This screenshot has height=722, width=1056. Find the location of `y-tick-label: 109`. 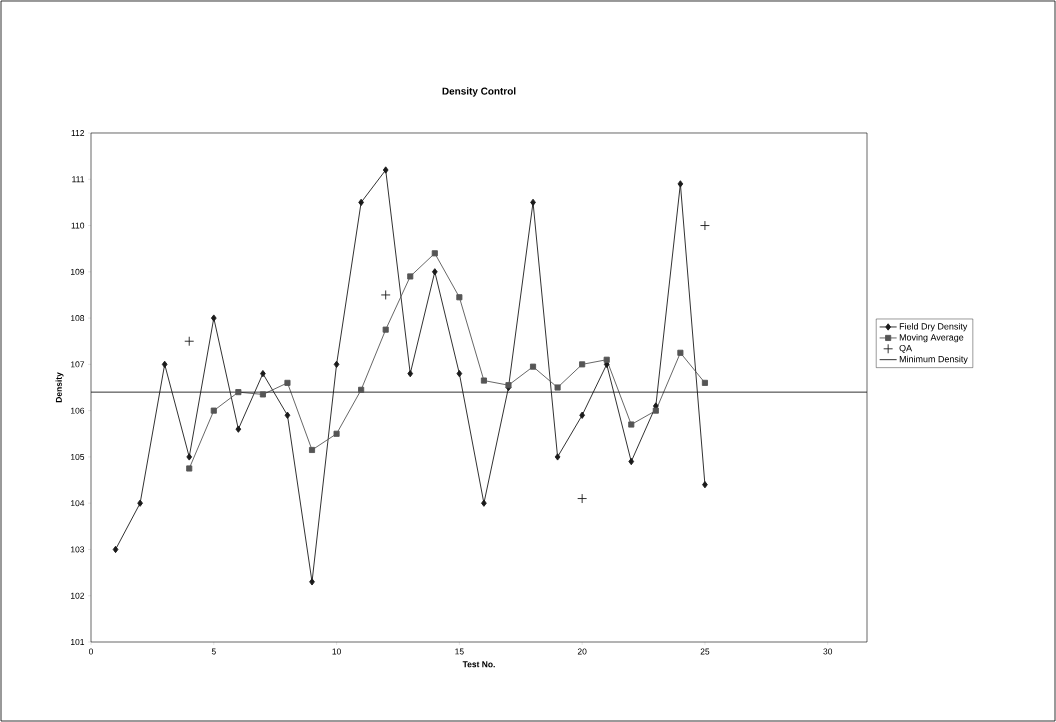

y-tick-label: 109 is located at coordinates (78, 271).